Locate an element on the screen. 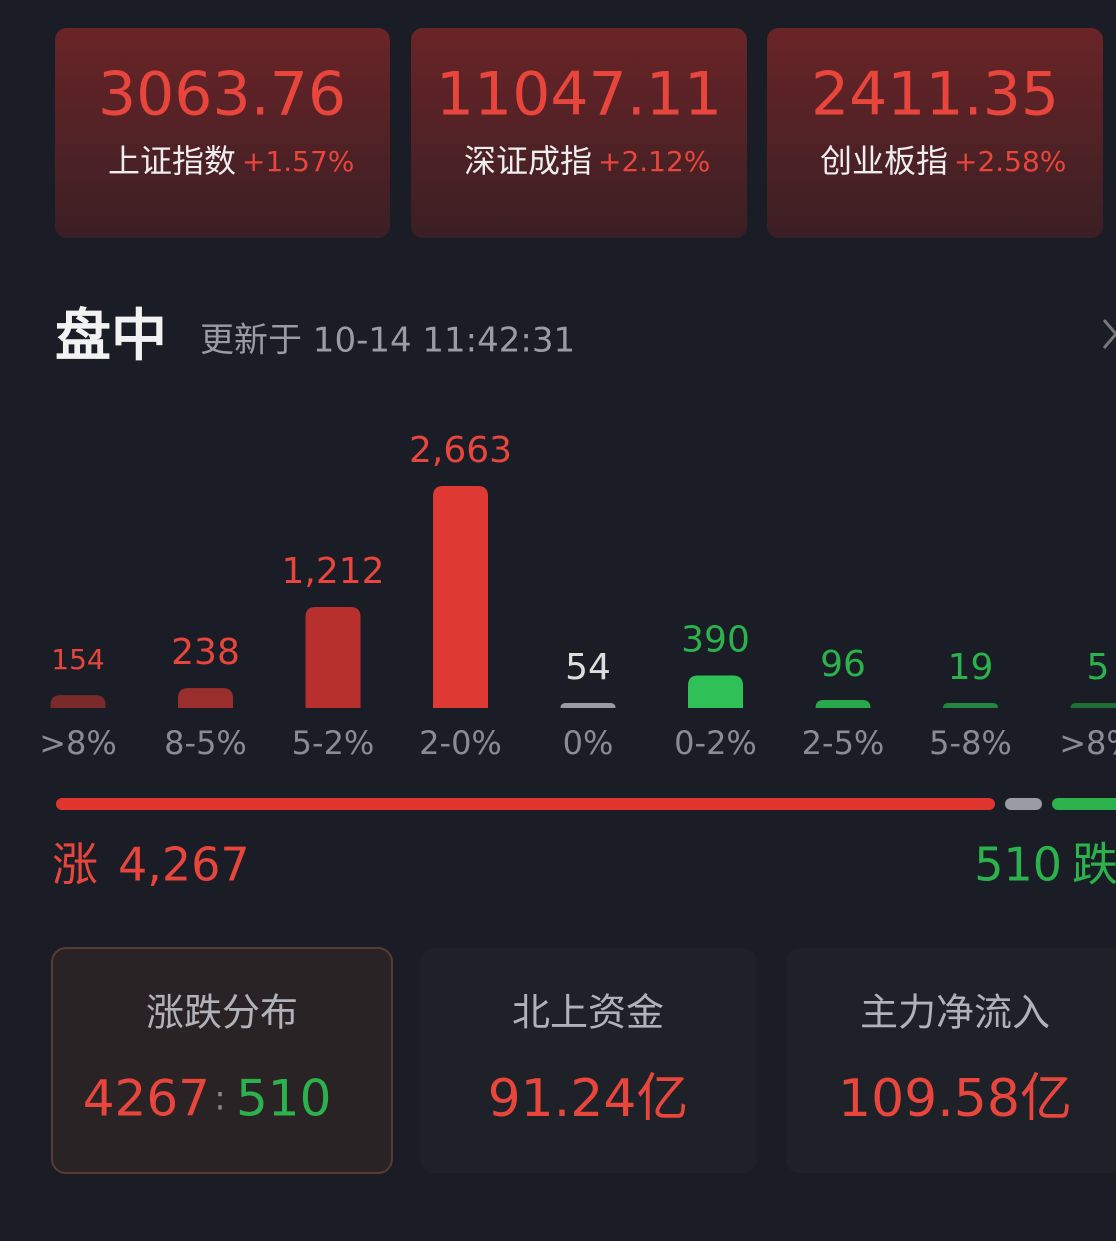 The width and height of the screenshot is (1116, 1241). up-count: 4,267 is located at coordinates (184, 865).